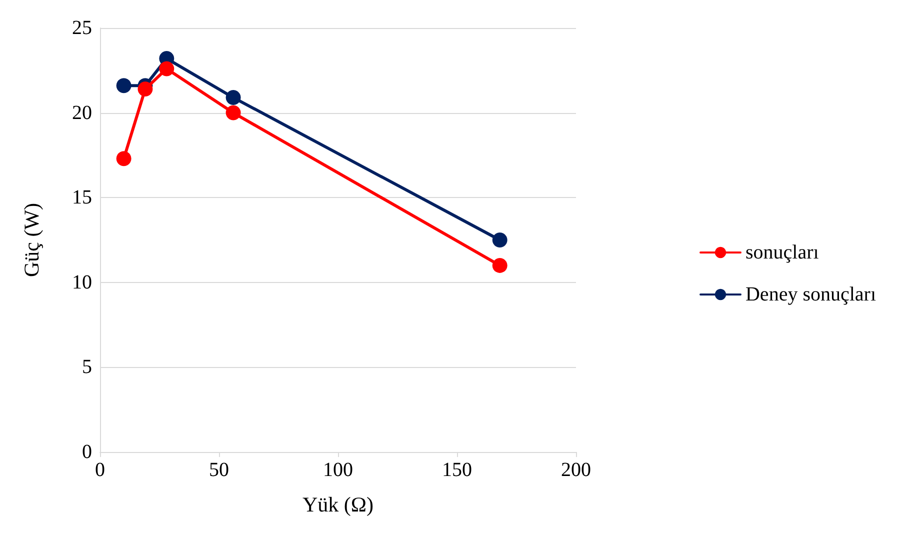 Image resolution: width=899 pixels, height=547 pixels. Describe the element at coordinates (810, 295) in the screenshot. I see `legend-label: Deney sonuçları` at that location.